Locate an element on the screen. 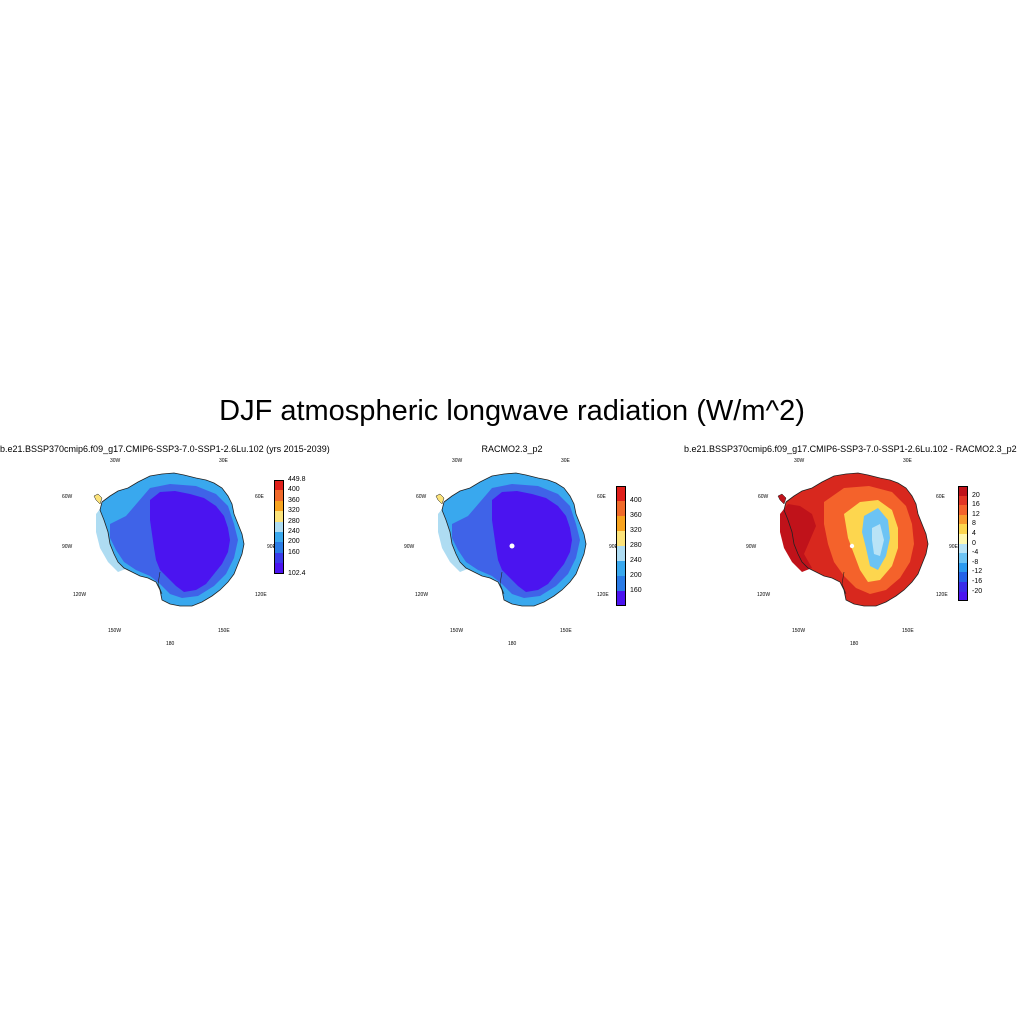 This screenshot has height=1024, width=1024. colorbar-label: 0 is located at coordinates (974, 543).